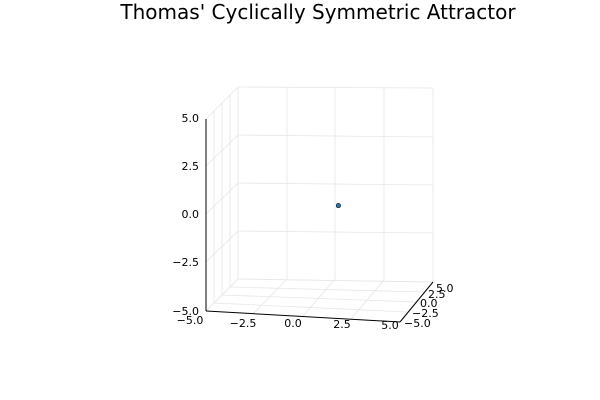 The width and height of the screenshot is (600, 400). I want to click on back-grid-h2, so click(335, 136).